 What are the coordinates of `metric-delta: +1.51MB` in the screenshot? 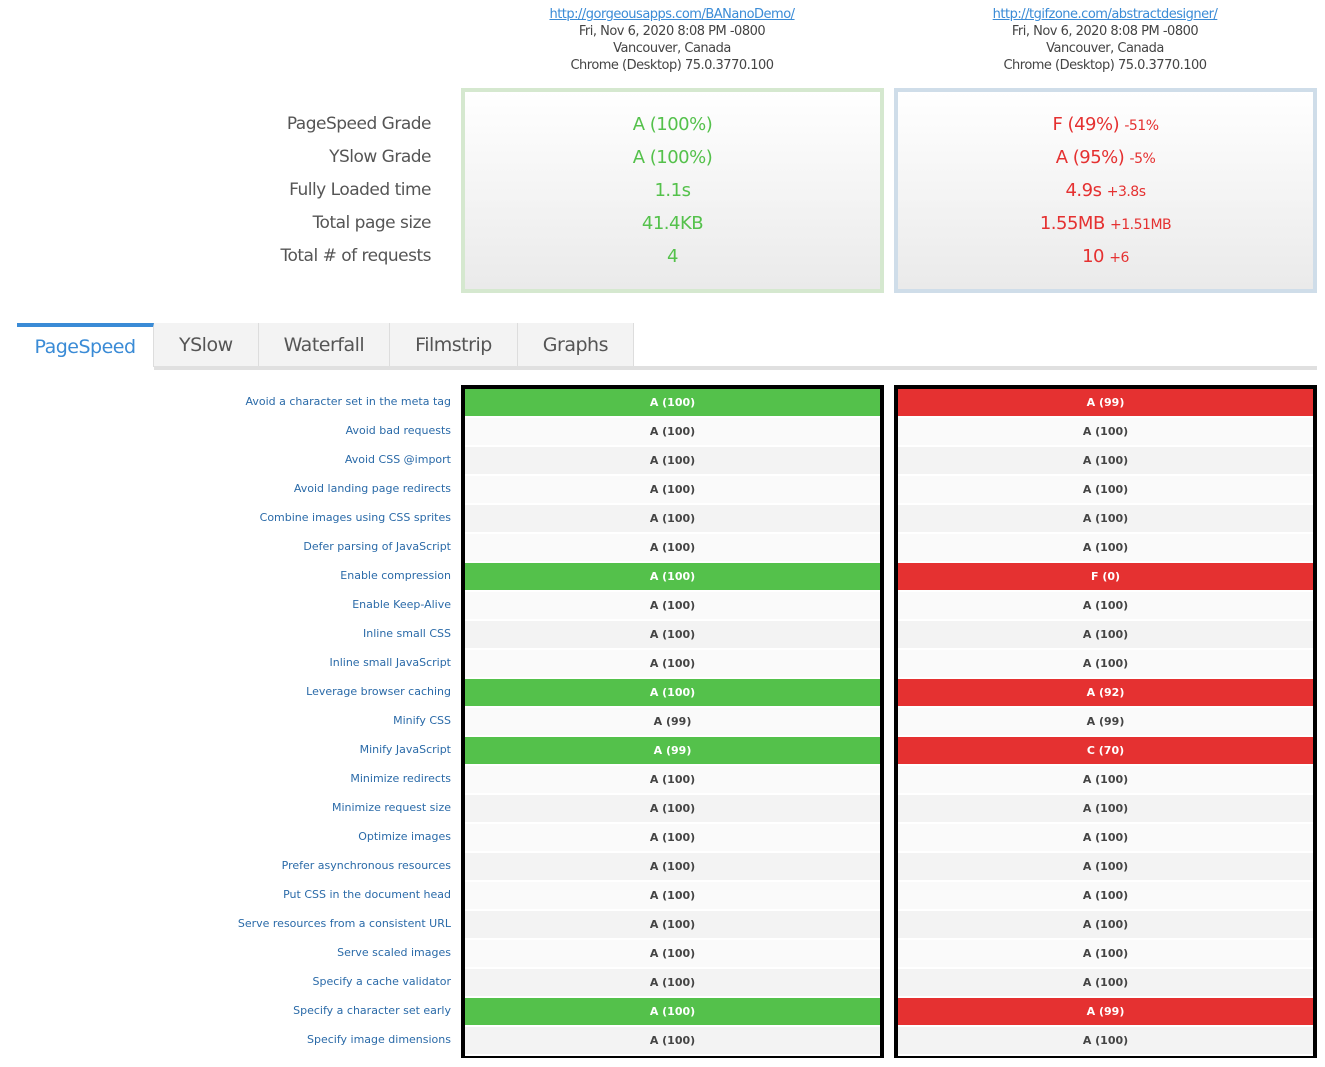 It's located at (1141, 225).